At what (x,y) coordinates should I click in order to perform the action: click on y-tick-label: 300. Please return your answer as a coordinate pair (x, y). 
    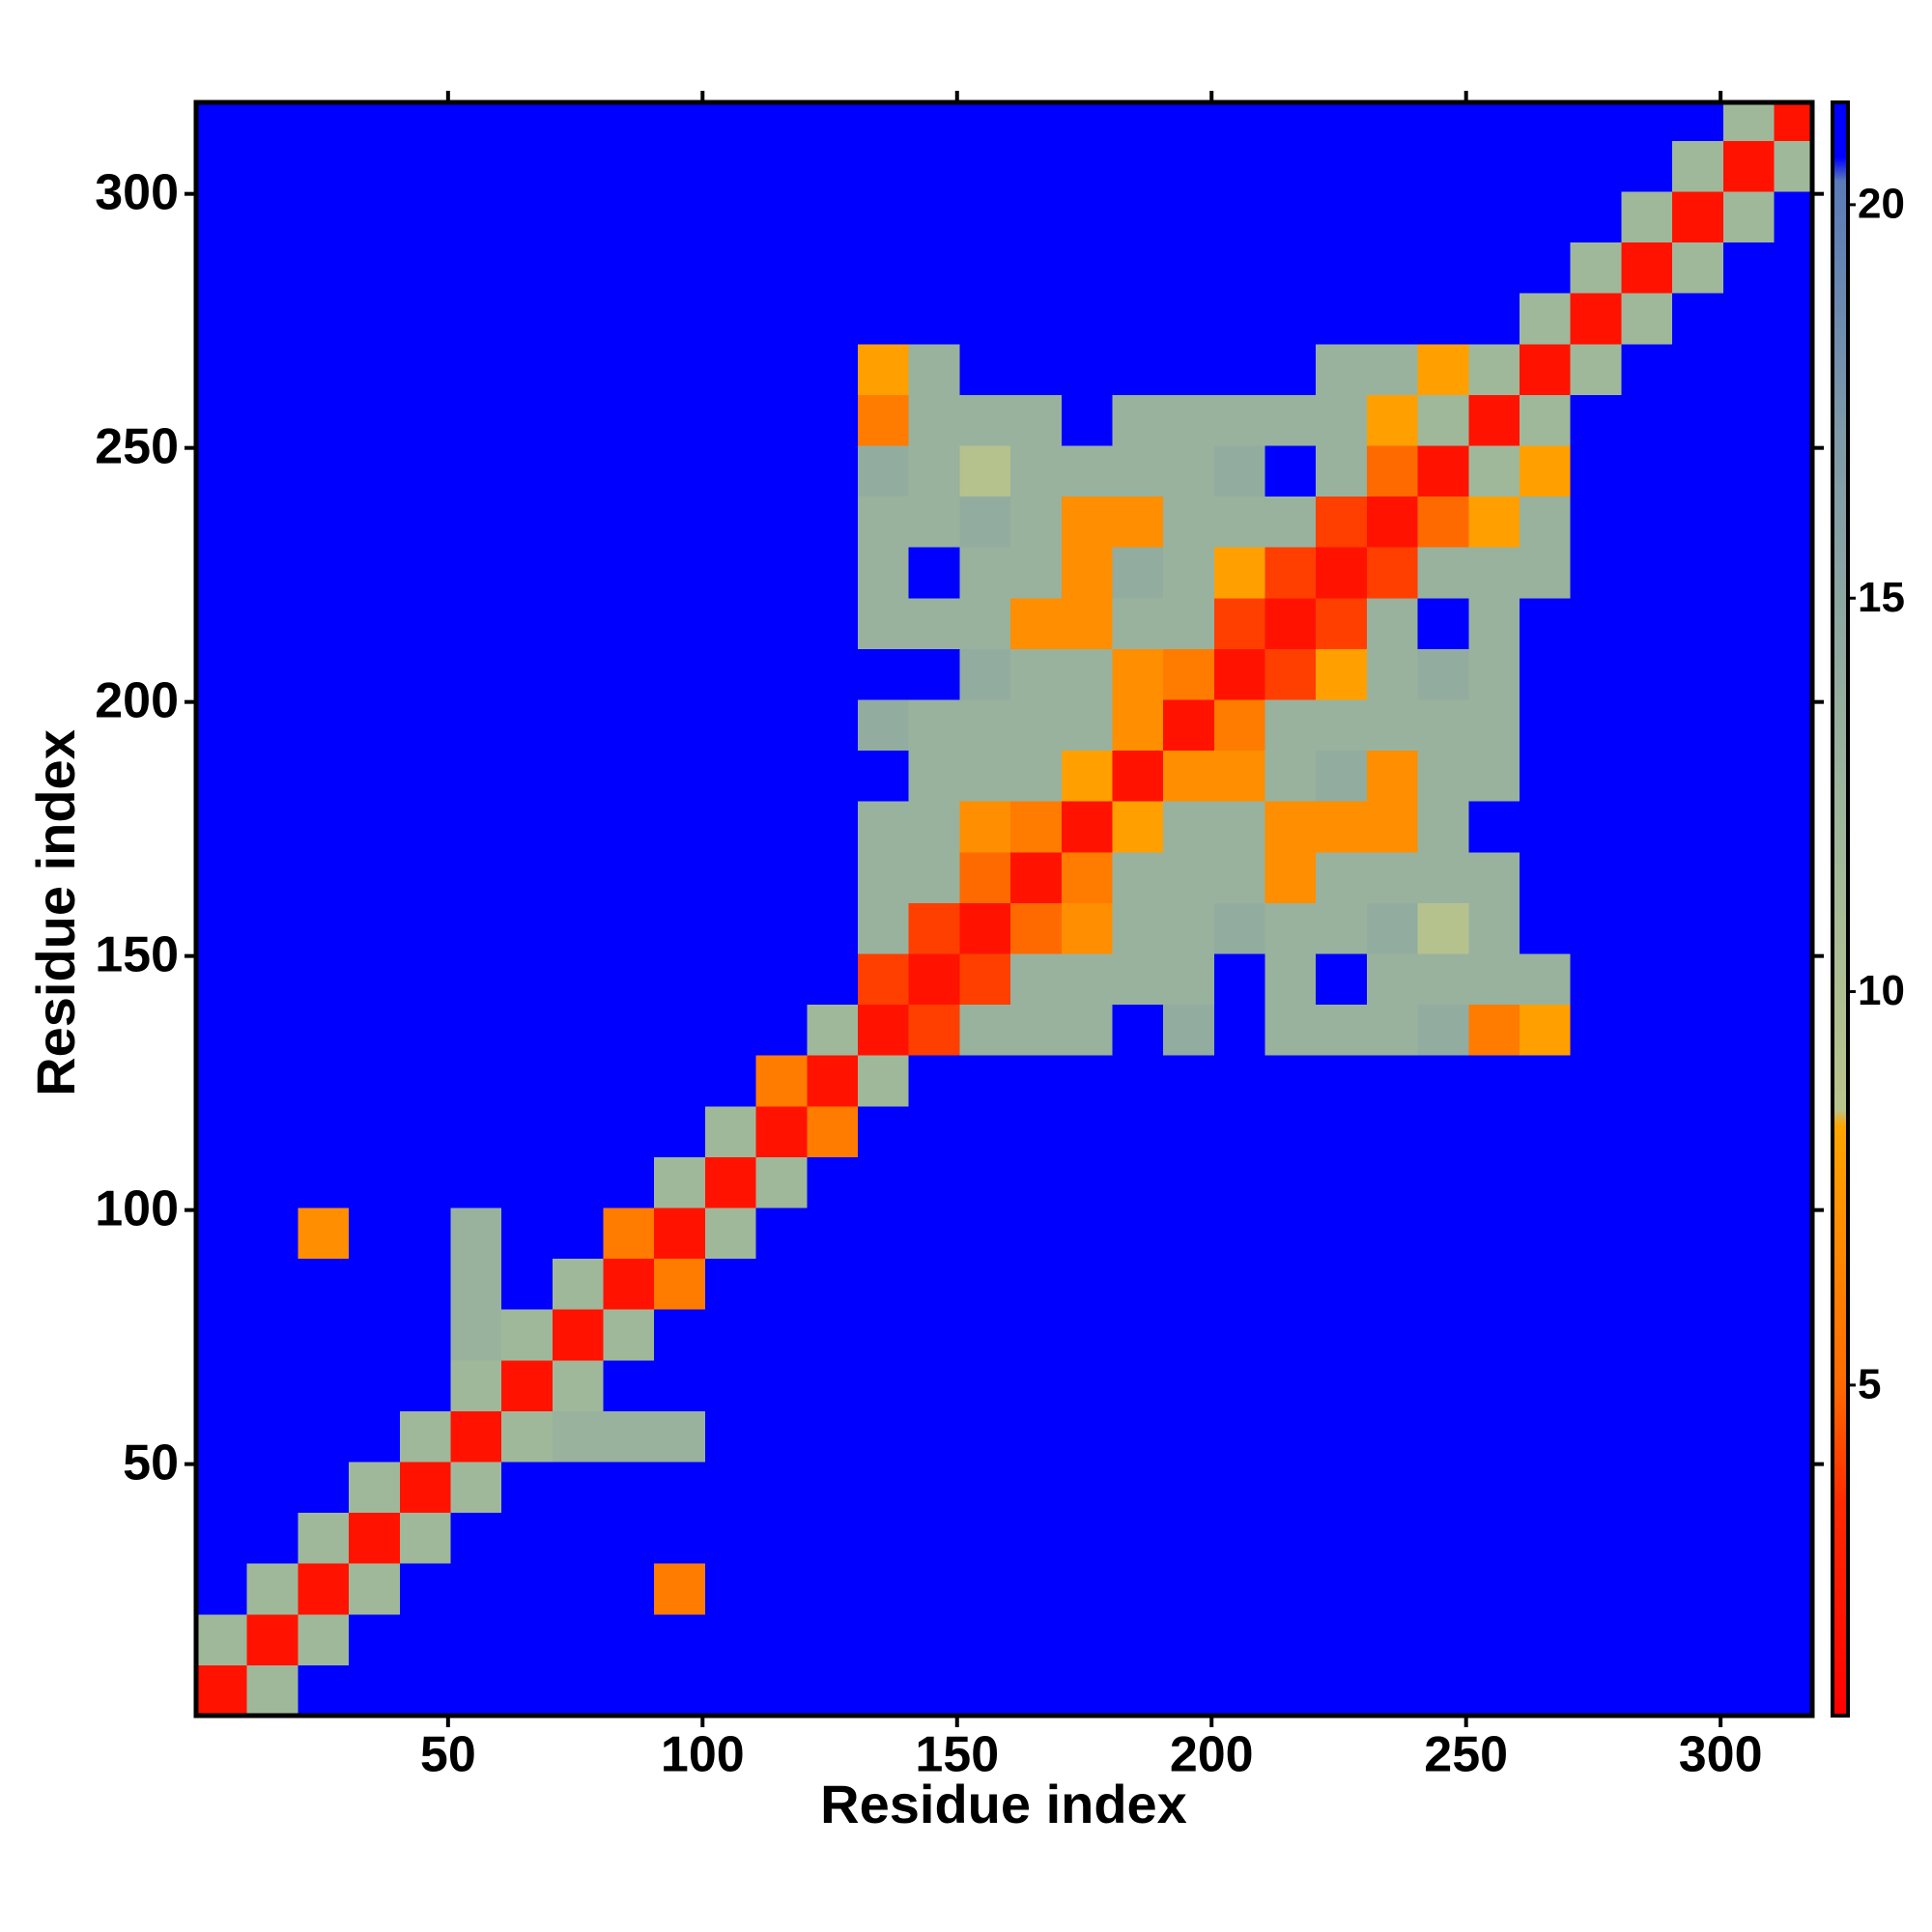
    Looking at the image, I should click on (137, 192).